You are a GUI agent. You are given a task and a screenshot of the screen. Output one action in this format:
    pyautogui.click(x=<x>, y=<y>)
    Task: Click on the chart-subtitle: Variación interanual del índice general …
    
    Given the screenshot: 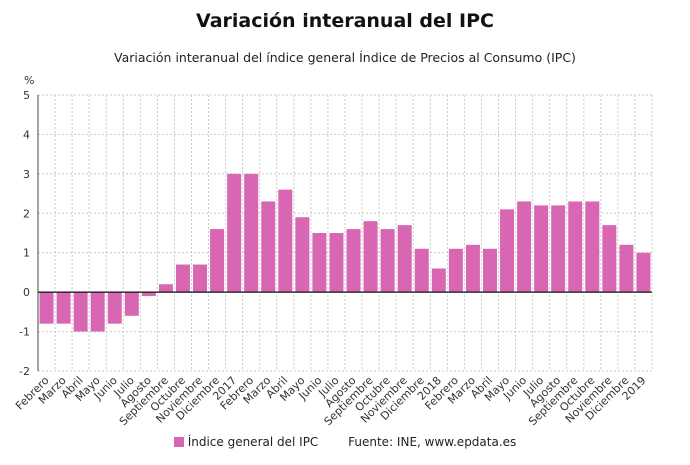 What is the action you would take?
    pyautogui.click(x=345, y=57)
    